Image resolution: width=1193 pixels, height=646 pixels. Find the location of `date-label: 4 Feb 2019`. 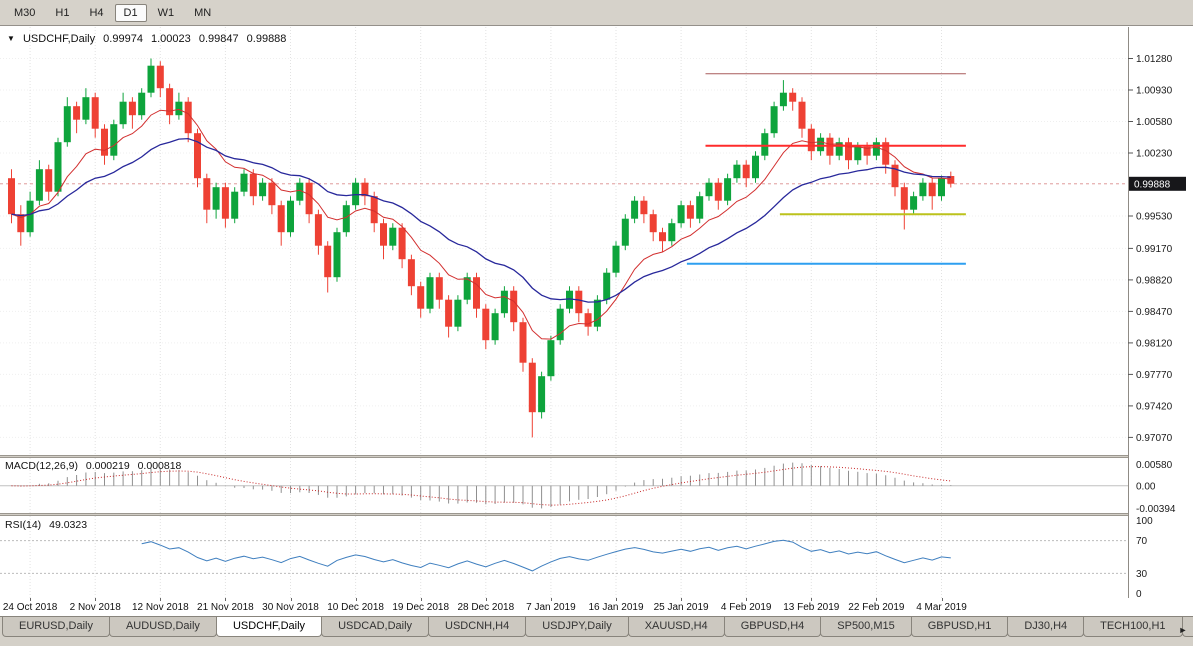

date-label: 4 Feb 2019 is located at coordinates (746, 607).